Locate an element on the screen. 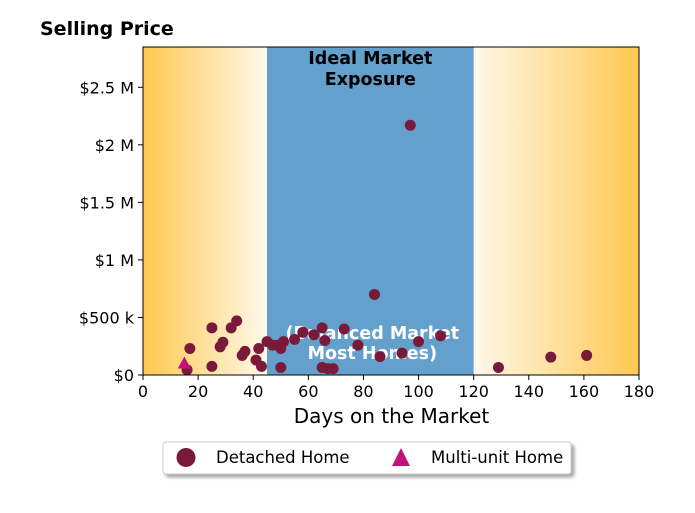  x-axis: 0 20 40 60 80 100 120 140 160 180 is located at coordinates (396, 388).